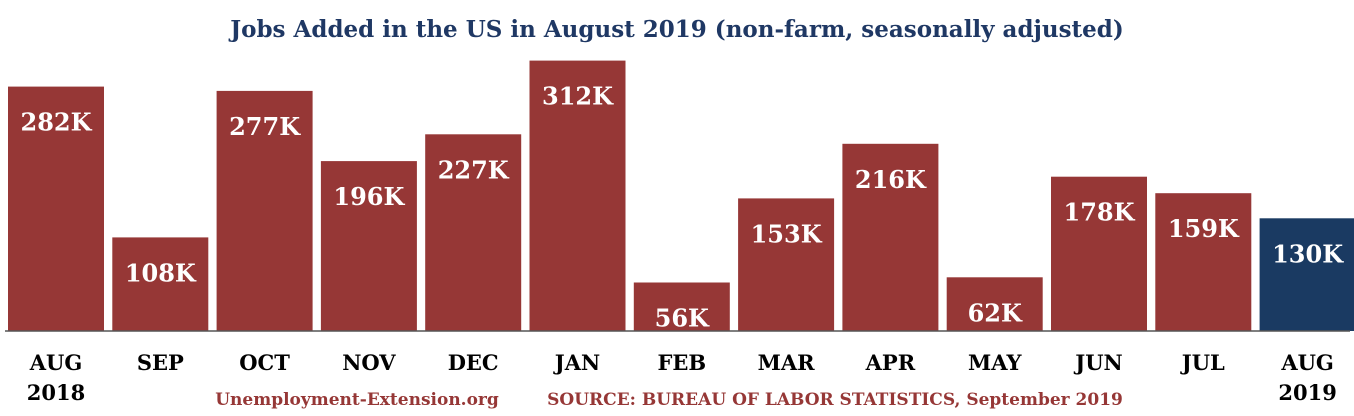  I want to click on data-label-6: 56K, so click(682, 318).